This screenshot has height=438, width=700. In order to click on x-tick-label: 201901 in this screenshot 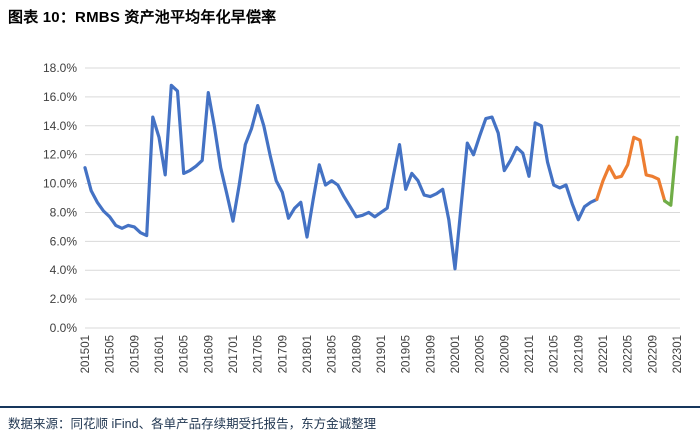, I will do `click(382, 354)`.